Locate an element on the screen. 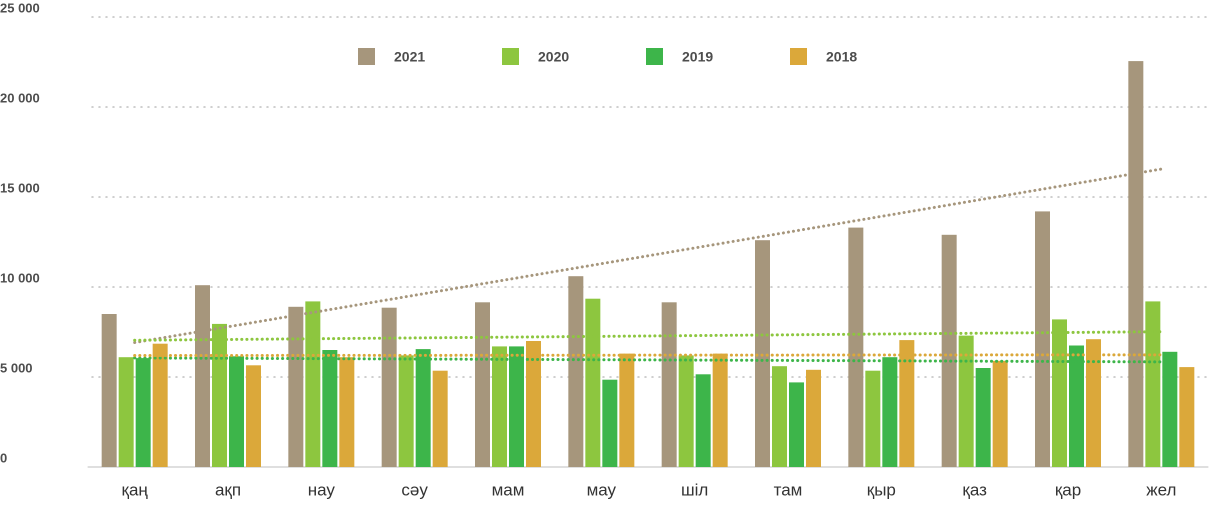 This screenshot has width=1210, height=506. legend-label: 2020 is located at coordinates (553, 57).